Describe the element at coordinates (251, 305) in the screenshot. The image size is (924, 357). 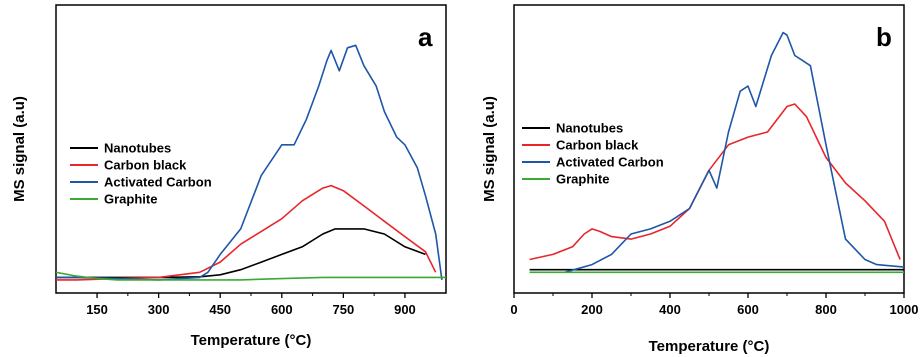
I see `x-ticks-a: 150 300 450 600 750 900` at that location.